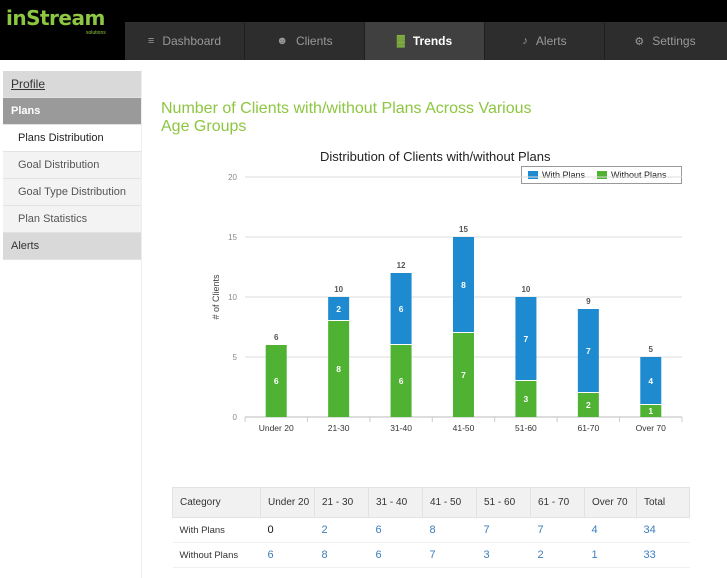  I want to click on x-tick-label: 51-60, so click(526, 428).